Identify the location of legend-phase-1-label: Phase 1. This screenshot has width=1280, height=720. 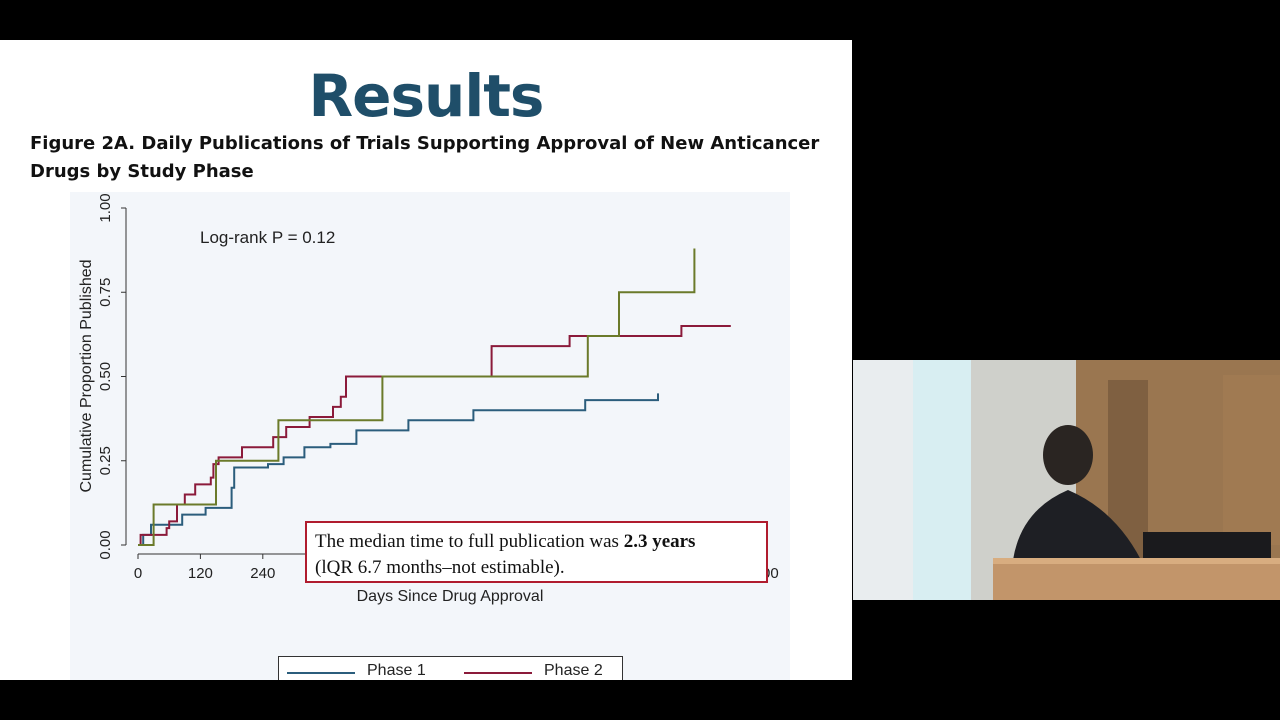
(396, 670).